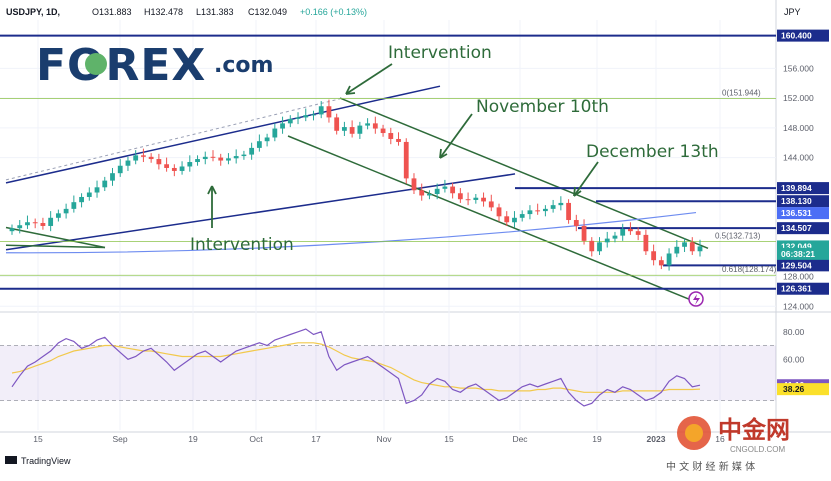  What do you see at coordinates (792, 12) in the screenshot?
I see `currency-label: JPY` at bounding box center [792, 12].